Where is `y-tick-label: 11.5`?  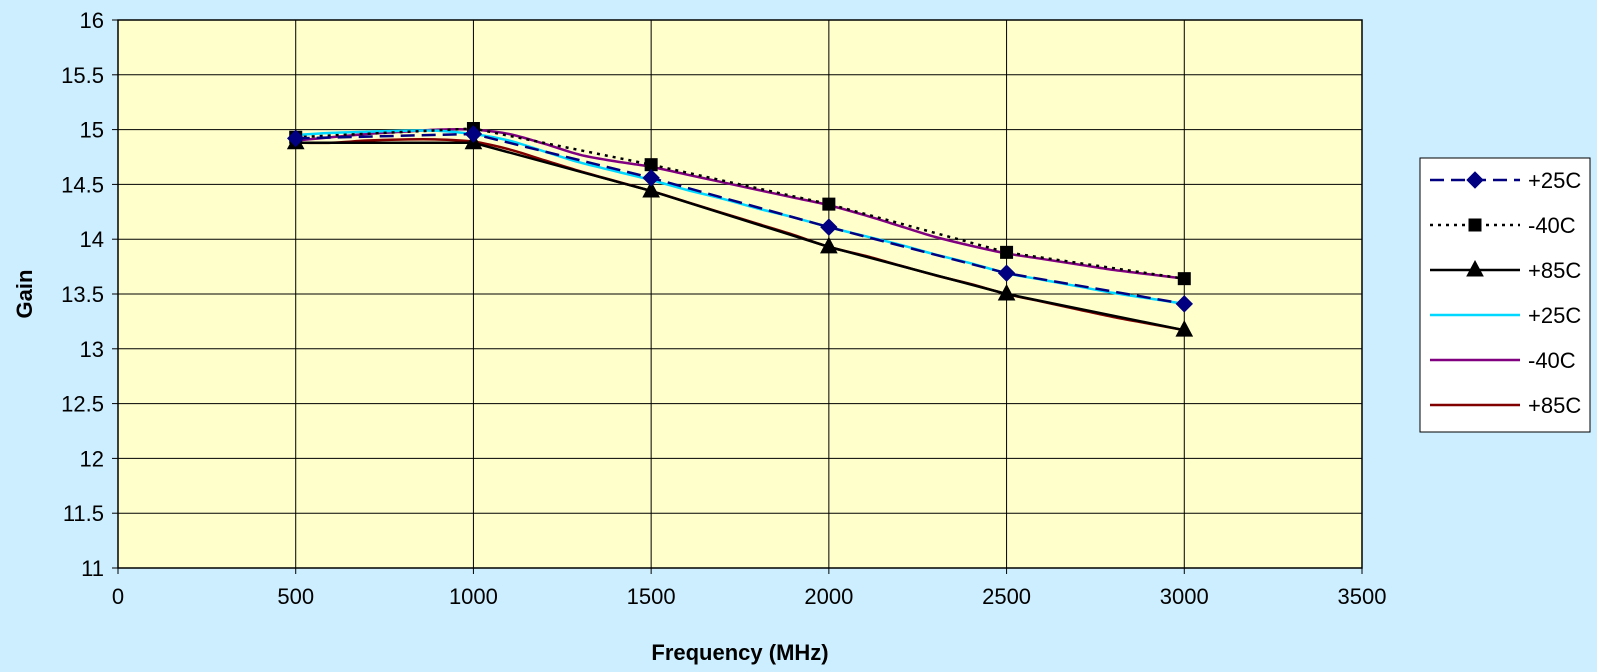
y-tick-label: 11.5 is located at coordinates (83, 513).